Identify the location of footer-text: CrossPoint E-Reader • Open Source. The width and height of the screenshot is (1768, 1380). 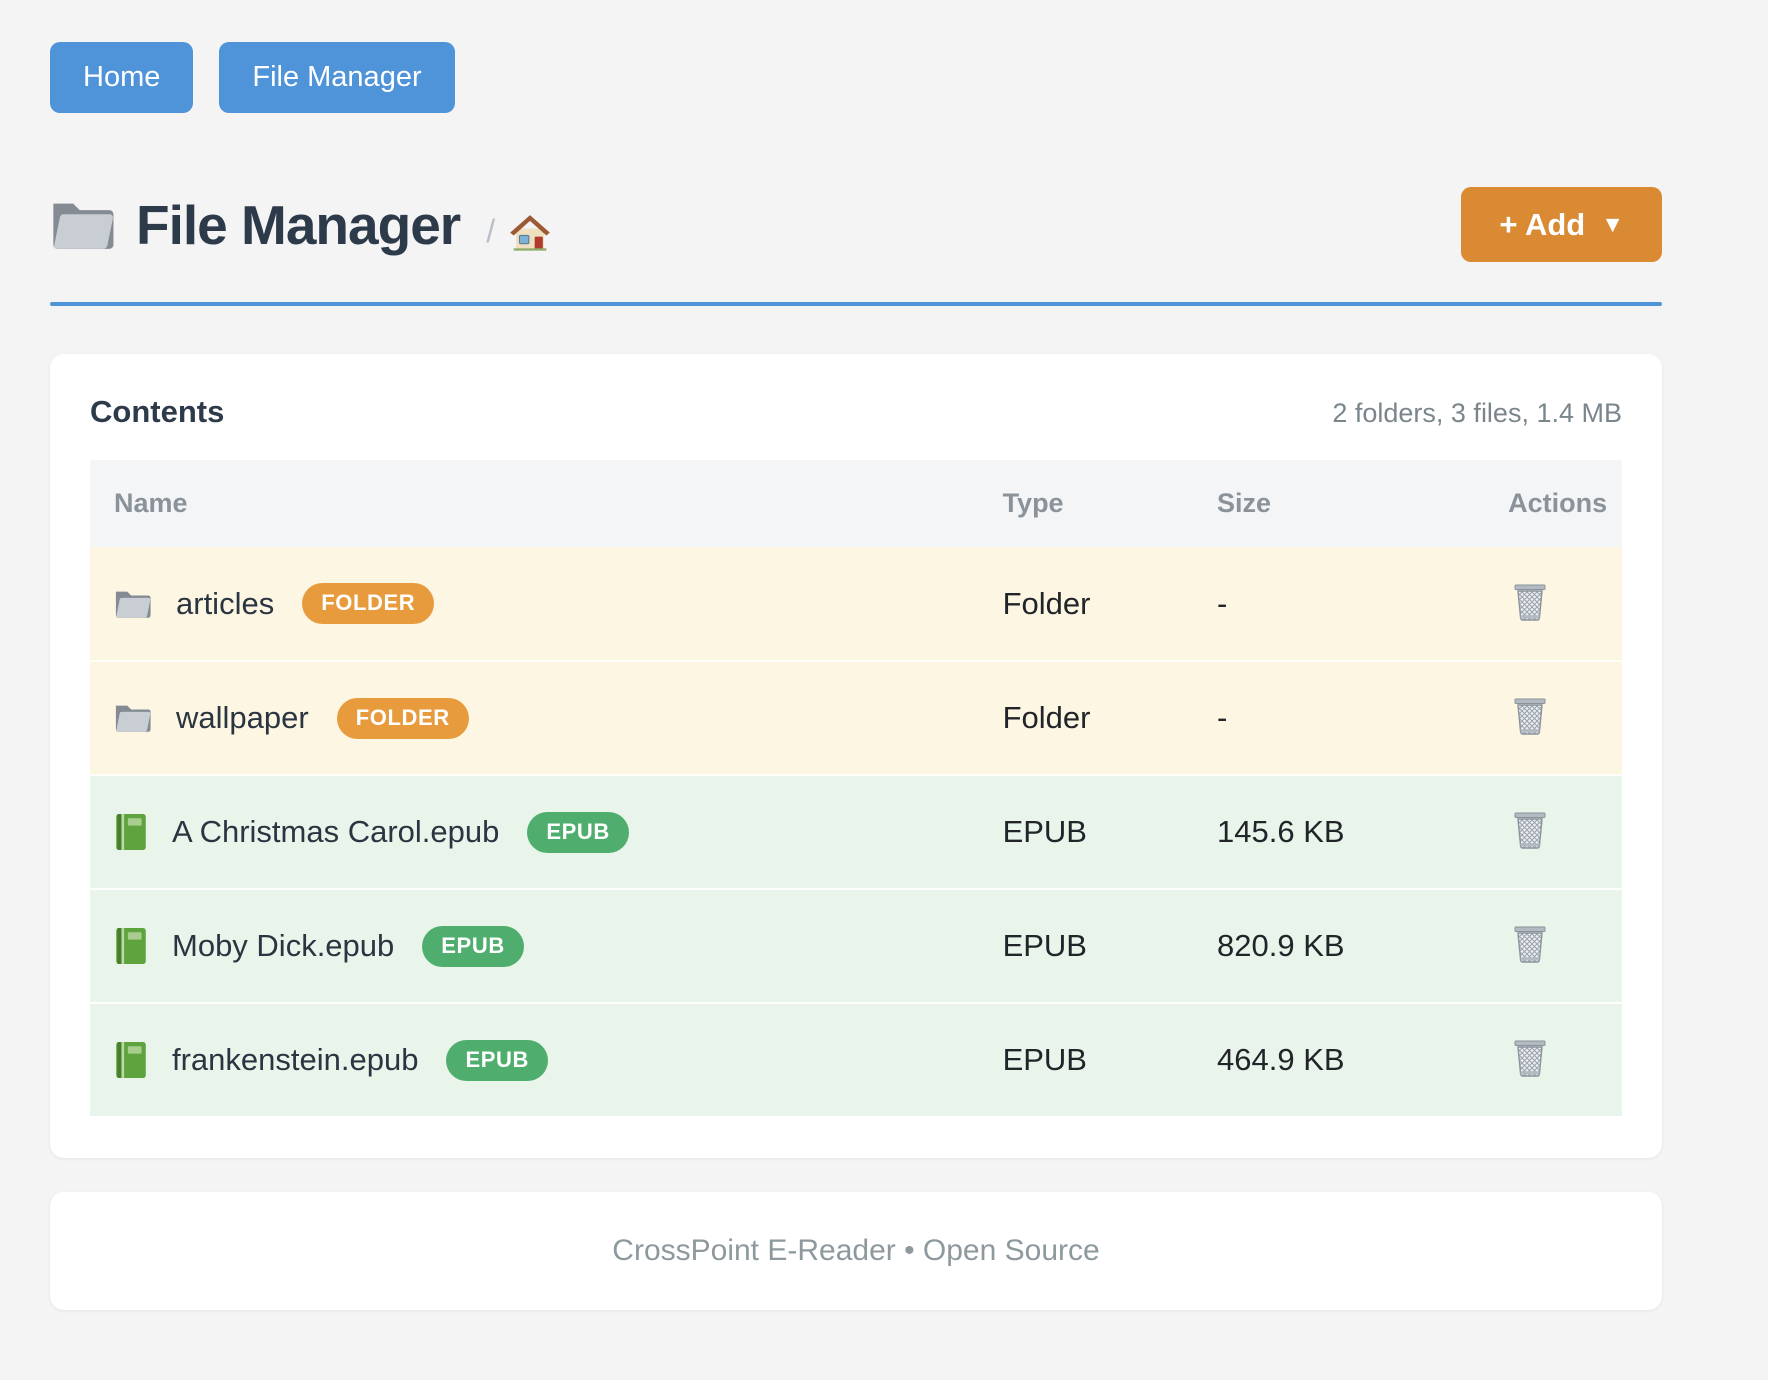
(856, 1250).